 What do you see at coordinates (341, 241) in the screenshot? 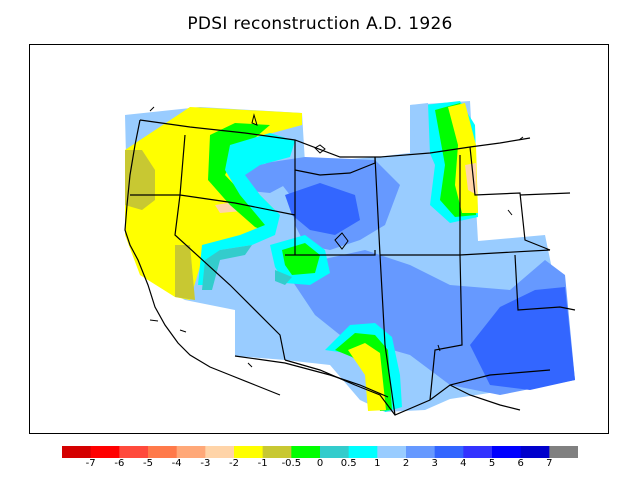
I see `lake-great-salt` at bounding box center [341, 241].